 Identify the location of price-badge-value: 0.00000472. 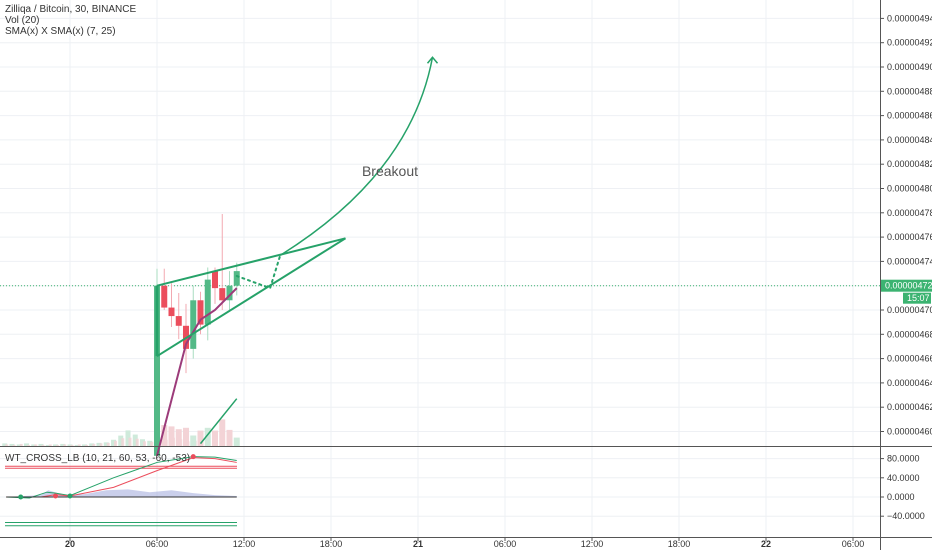
(908, 286).